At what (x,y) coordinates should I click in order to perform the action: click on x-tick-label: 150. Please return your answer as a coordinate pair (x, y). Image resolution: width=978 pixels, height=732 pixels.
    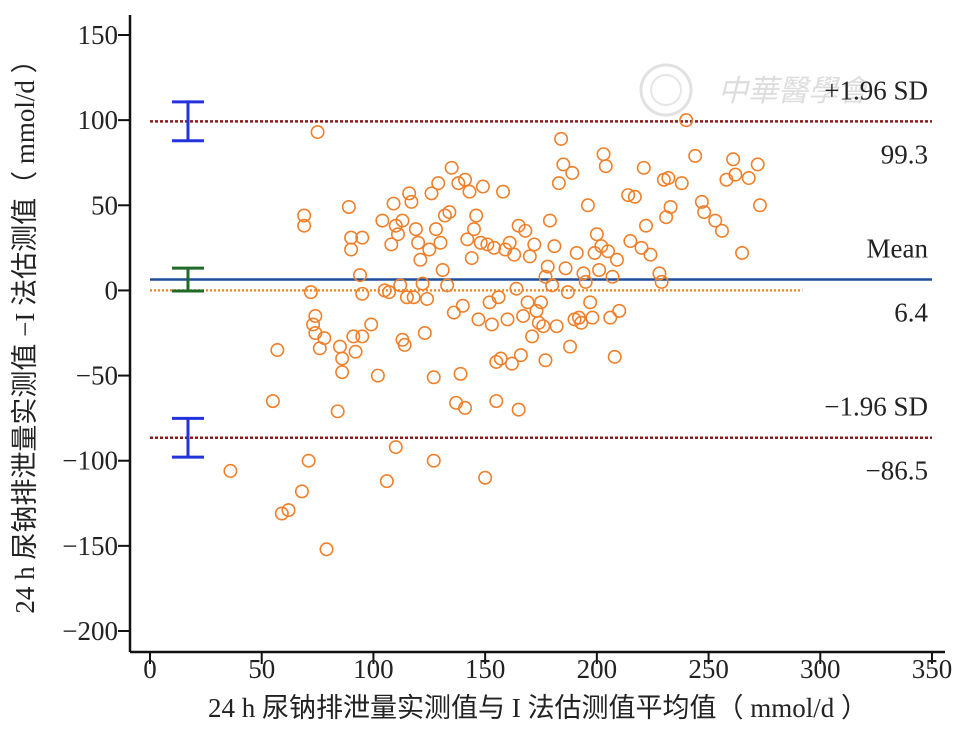
    Looking at the image, I should click on (485, 669).